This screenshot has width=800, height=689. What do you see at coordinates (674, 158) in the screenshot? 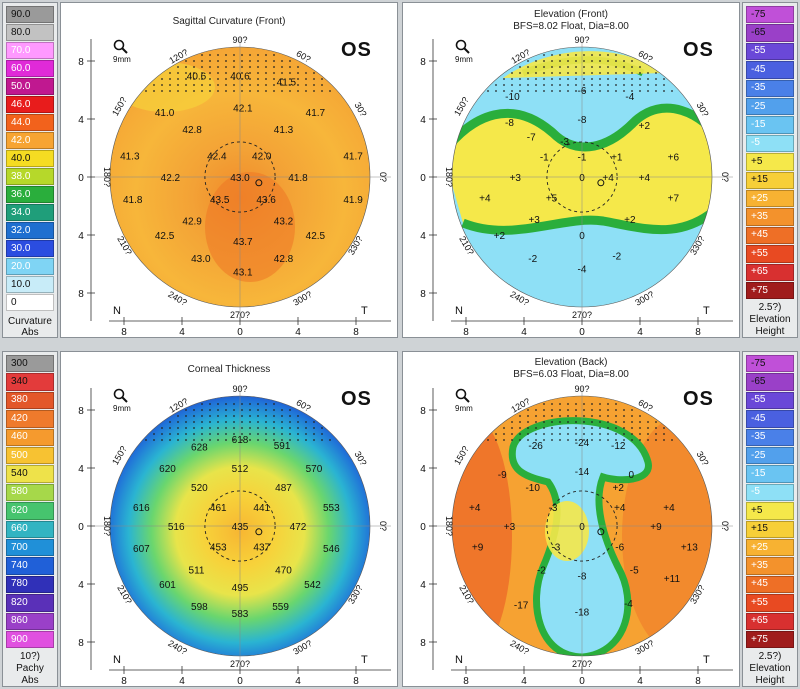
I see `map-value: +6` at bounding box center [674, 158].